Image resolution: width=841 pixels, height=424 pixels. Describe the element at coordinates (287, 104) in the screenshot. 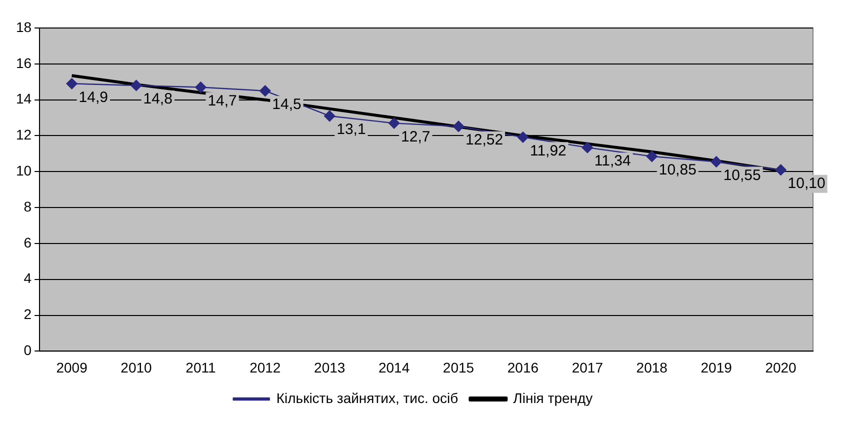

I see `data-label: 14,5` at that location.